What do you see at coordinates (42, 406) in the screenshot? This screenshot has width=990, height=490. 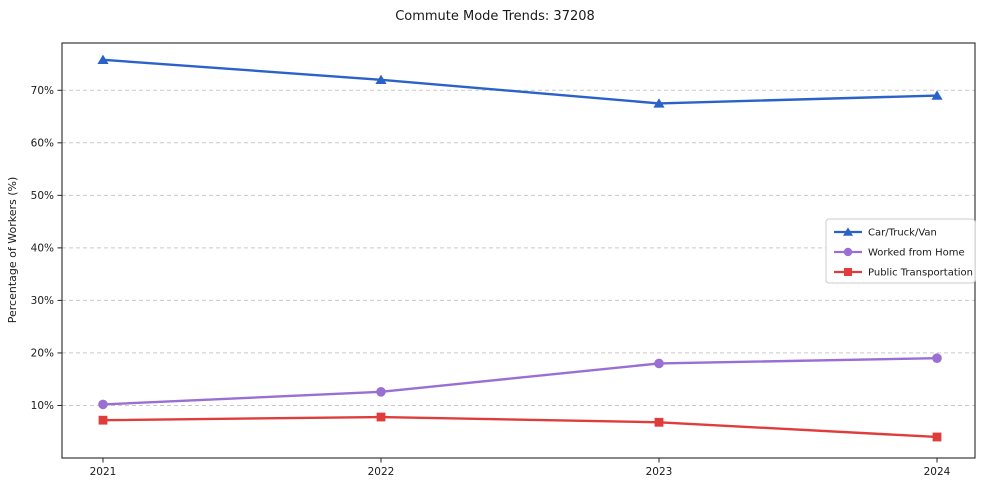 I see `y-tick-label: 10%` at bounding box center [42, 406].